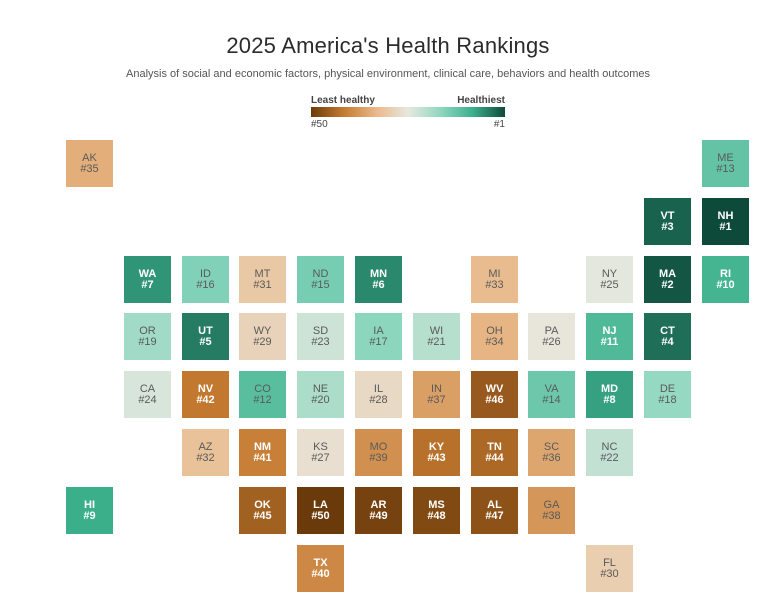 This screenshot has height=600, width=776. I want to click on state-tile-wy: WY #29, so click(262, 336).